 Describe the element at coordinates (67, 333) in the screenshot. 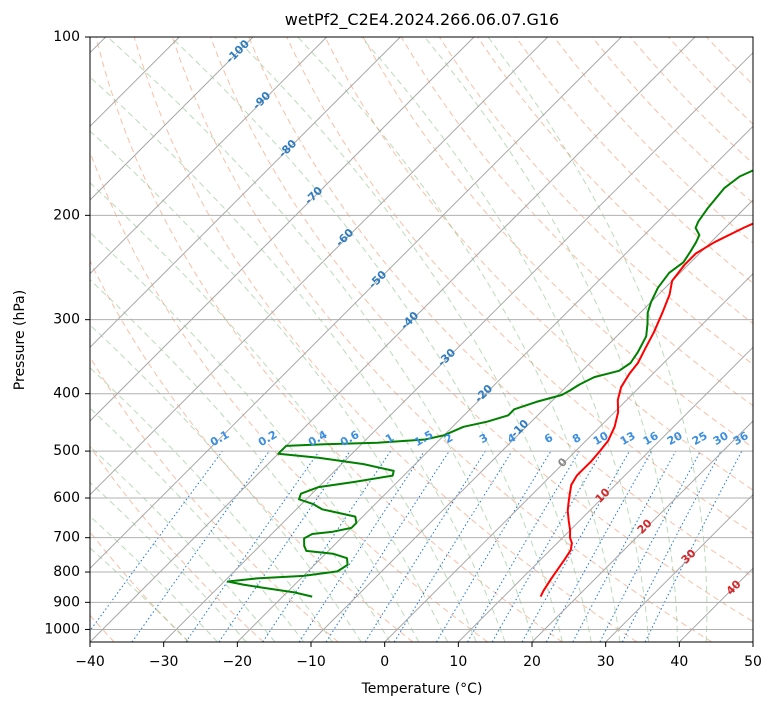

I see `y-axis: 100 200 300 400 500 600 700 800 900 1000` at that location.